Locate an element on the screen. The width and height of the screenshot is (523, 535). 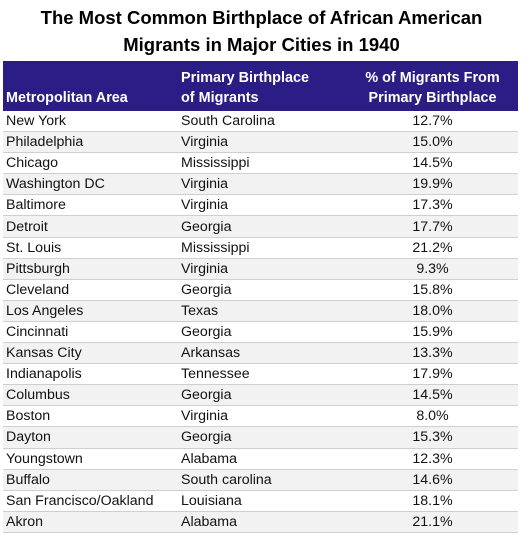
table-row: New York South Carolina 12.7% is located at coordinates (260, 122).